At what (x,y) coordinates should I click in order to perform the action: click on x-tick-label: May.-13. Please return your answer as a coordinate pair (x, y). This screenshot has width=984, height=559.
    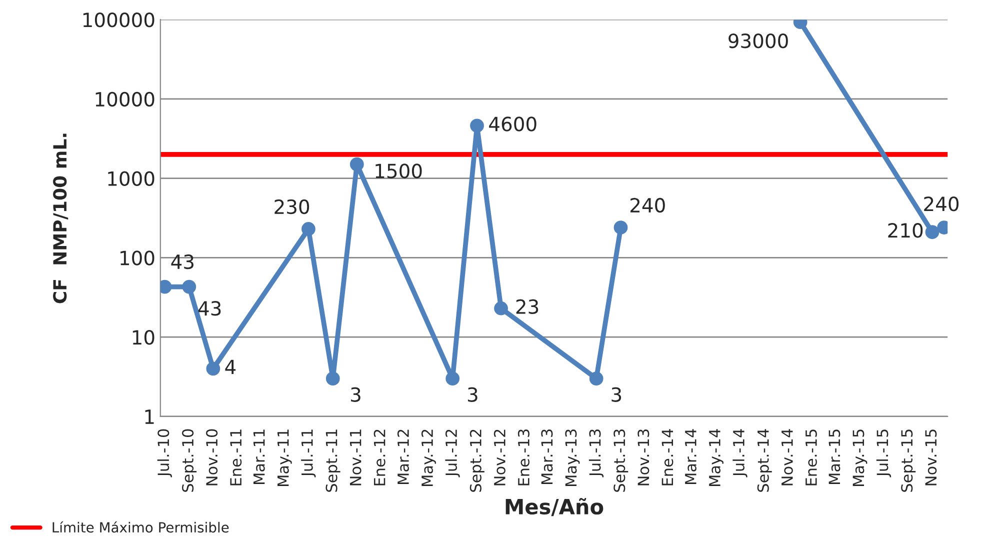
    Looking at the image, I should click on (572, 457).